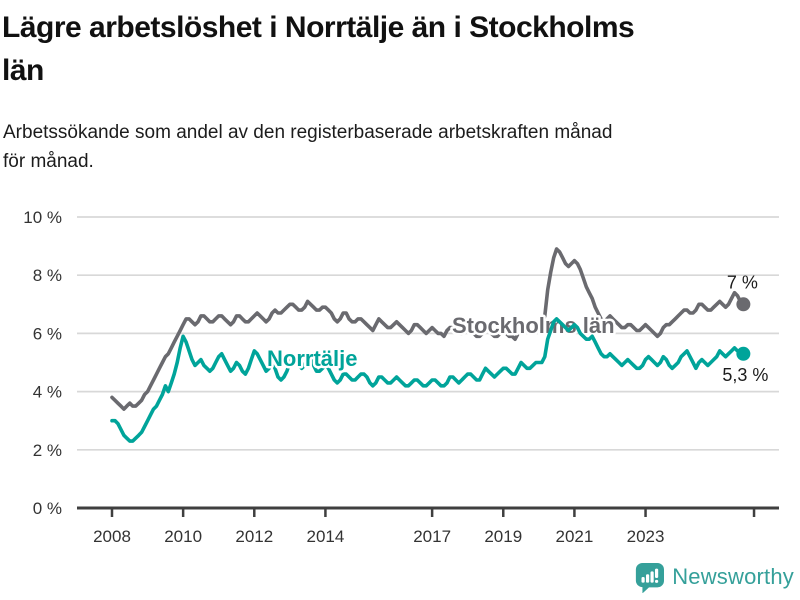  Describe the element at coordinates (650, 577) in the screenshot. I see `bar-chart-speech-bubble-icon` at that location.